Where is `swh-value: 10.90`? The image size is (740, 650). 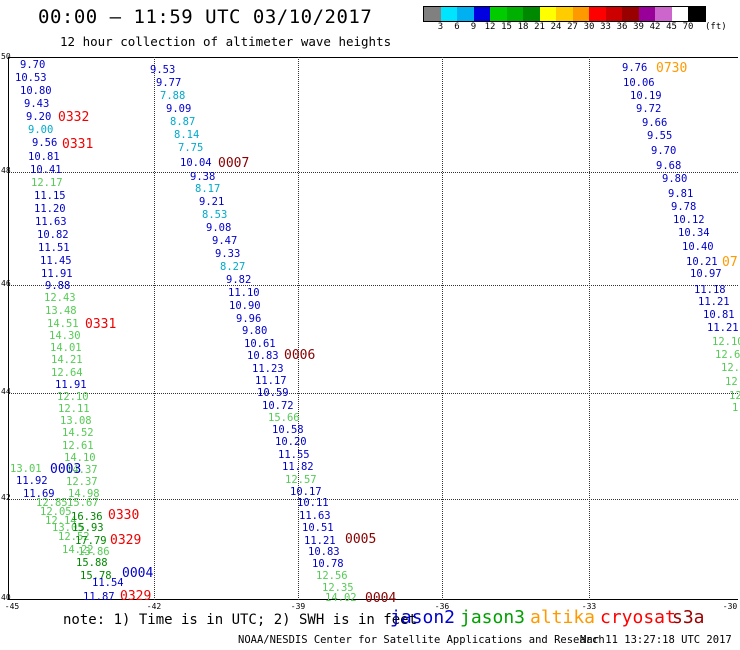 swh-value: 10.90 is located at coordinates (245, 306).